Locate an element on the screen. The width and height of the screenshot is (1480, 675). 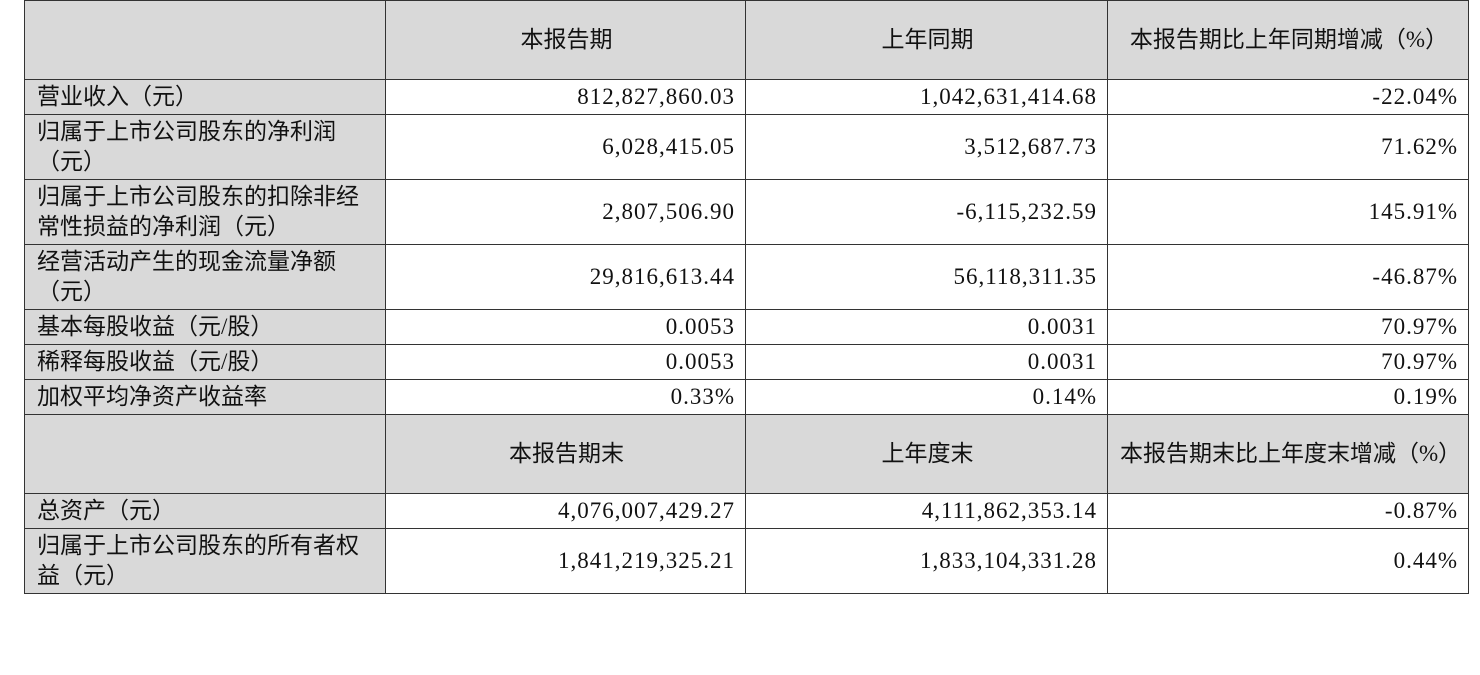
data-row: 基本每股收益（元/股） 0.0053 0.0031 70.97% is located at coordinates (746, 327).